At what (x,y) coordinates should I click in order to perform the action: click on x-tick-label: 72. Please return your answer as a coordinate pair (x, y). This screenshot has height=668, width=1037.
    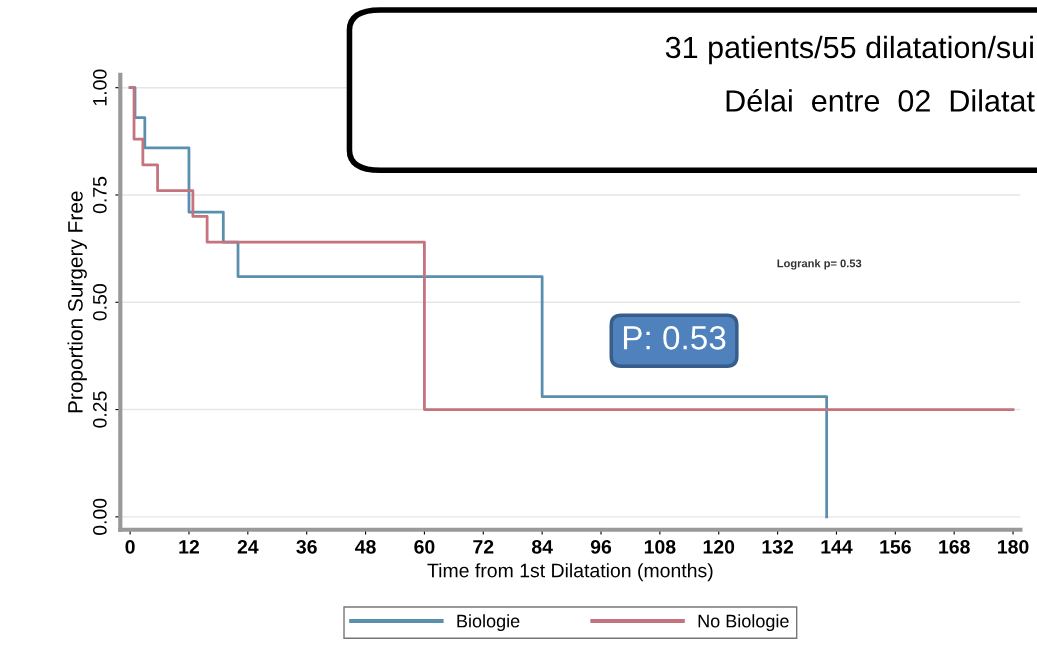
    Looking at the image, I should click on (483, 546).